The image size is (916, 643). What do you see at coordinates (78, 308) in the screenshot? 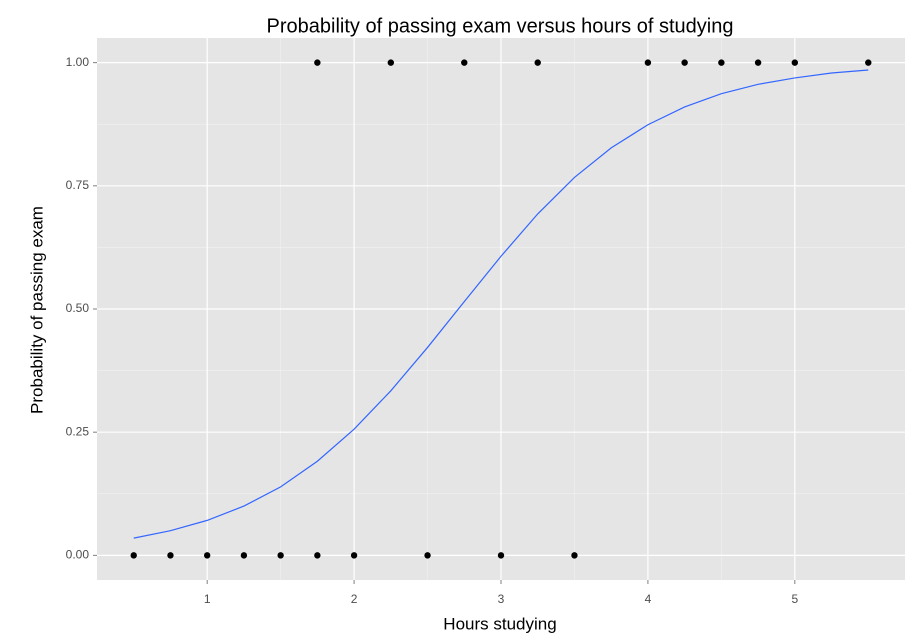
I see `y-tick-label: 0.50` at bounding box center [78, 308].